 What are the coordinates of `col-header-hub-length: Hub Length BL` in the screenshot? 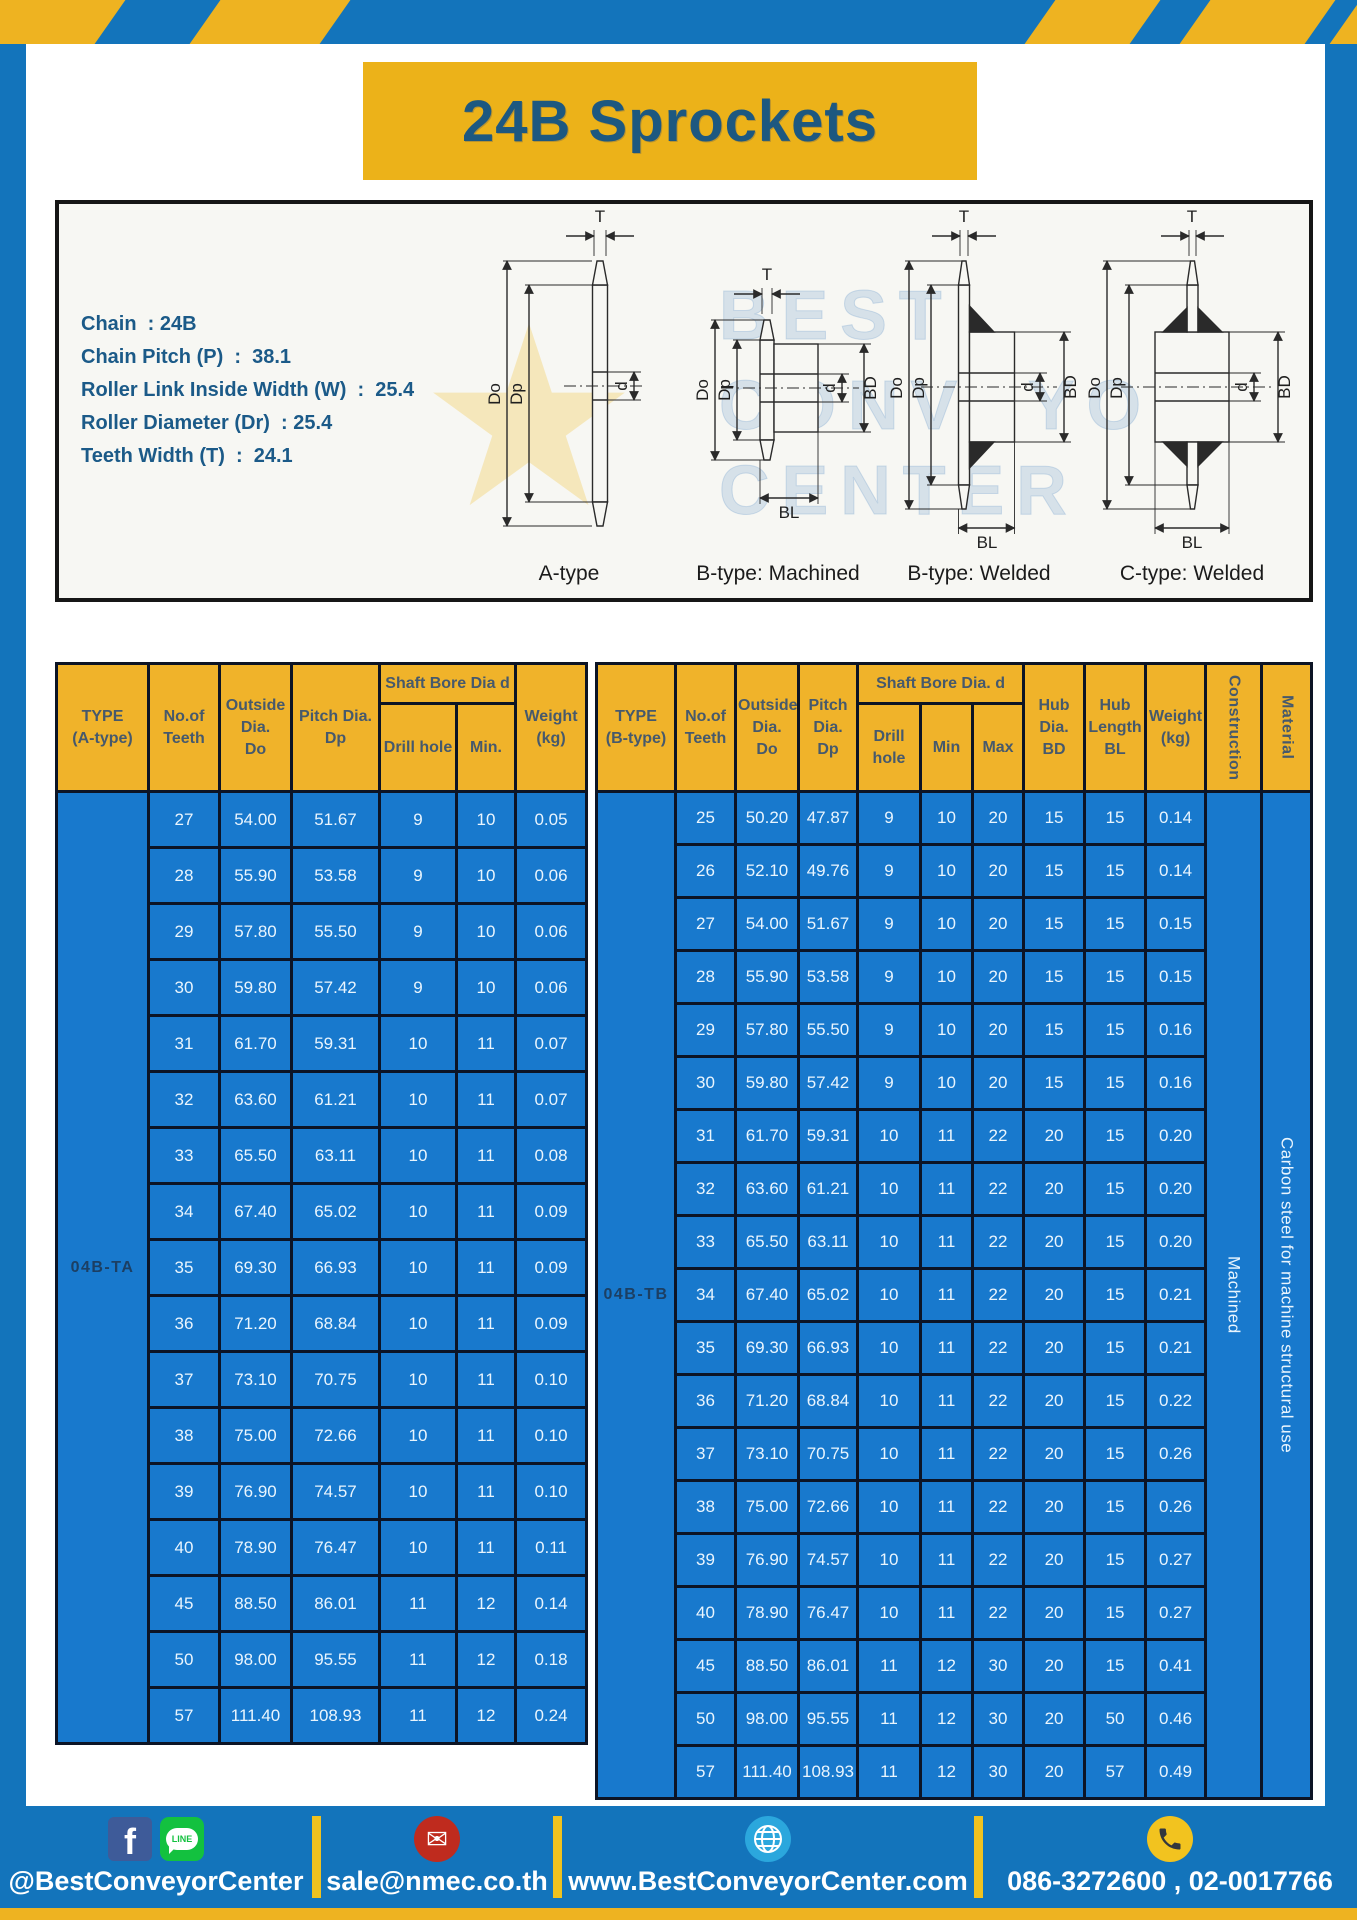 It's located at (1115, 727).